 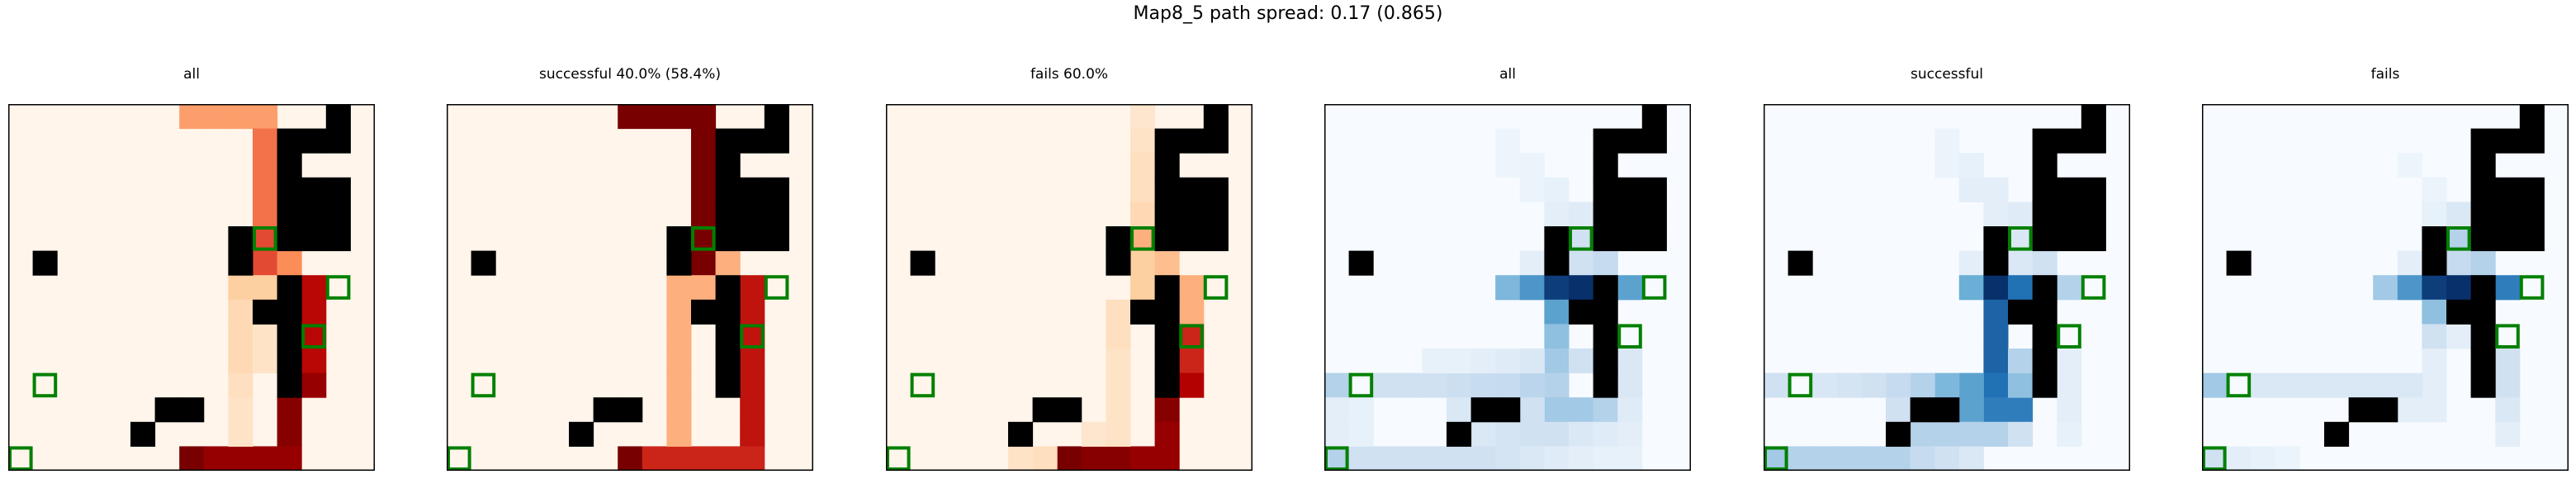 What do you see at coordinates (1288, 14) in the screenshot?
I see `figure-title: Map8_5 path spread: 0.17 (0.865)` at bounding box center [1288, 14].